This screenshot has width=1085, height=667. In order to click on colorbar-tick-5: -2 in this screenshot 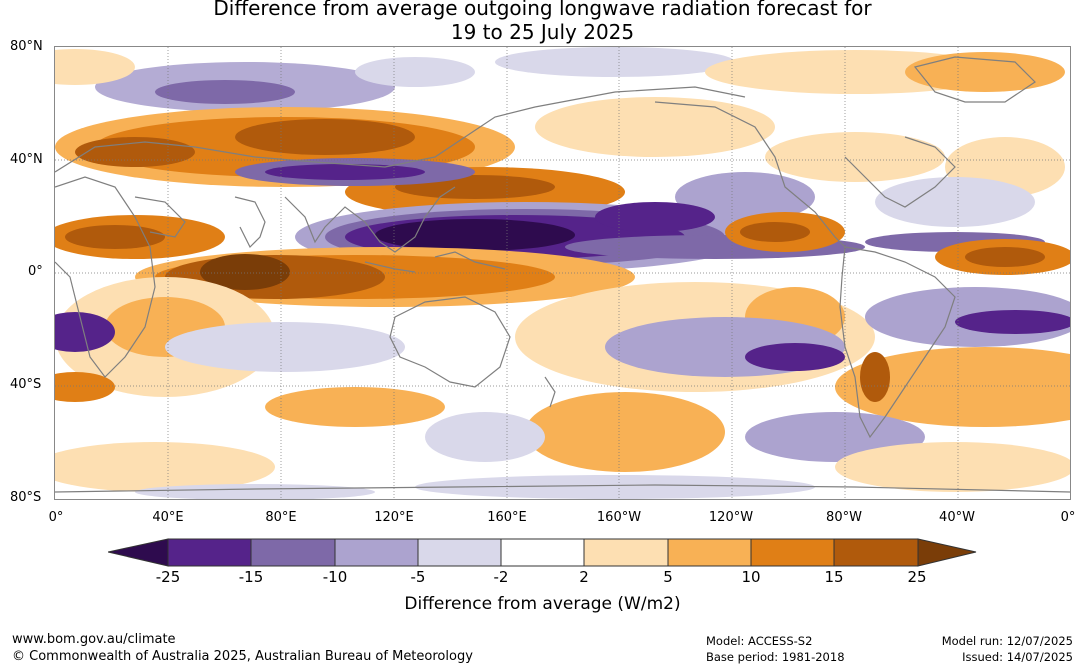, I will do `click(501, 577)`.